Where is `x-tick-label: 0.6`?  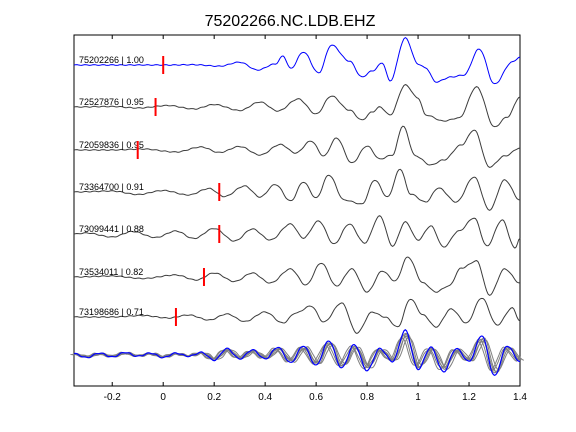 x-tick-label: 0.6 is located at coordinates (316, 397).